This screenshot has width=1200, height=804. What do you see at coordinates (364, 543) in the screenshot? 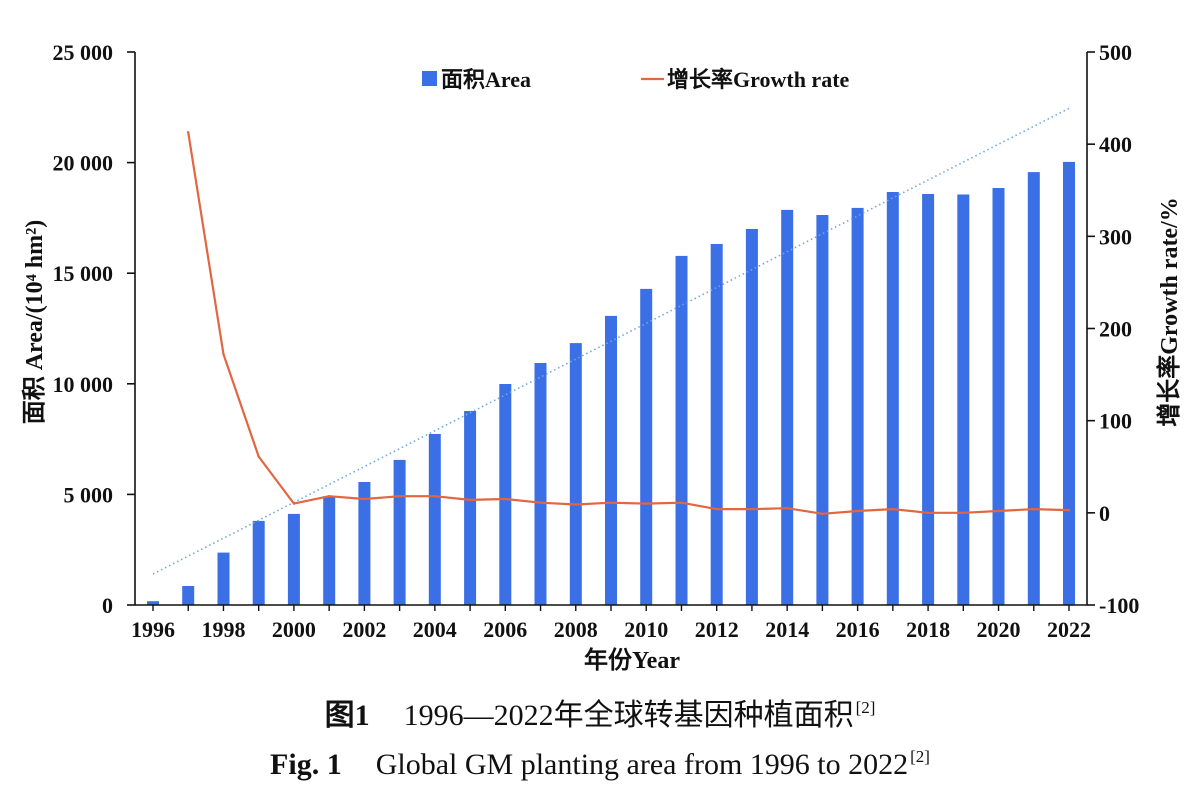
I see `bar-2002` at bounding box center [364, 543].